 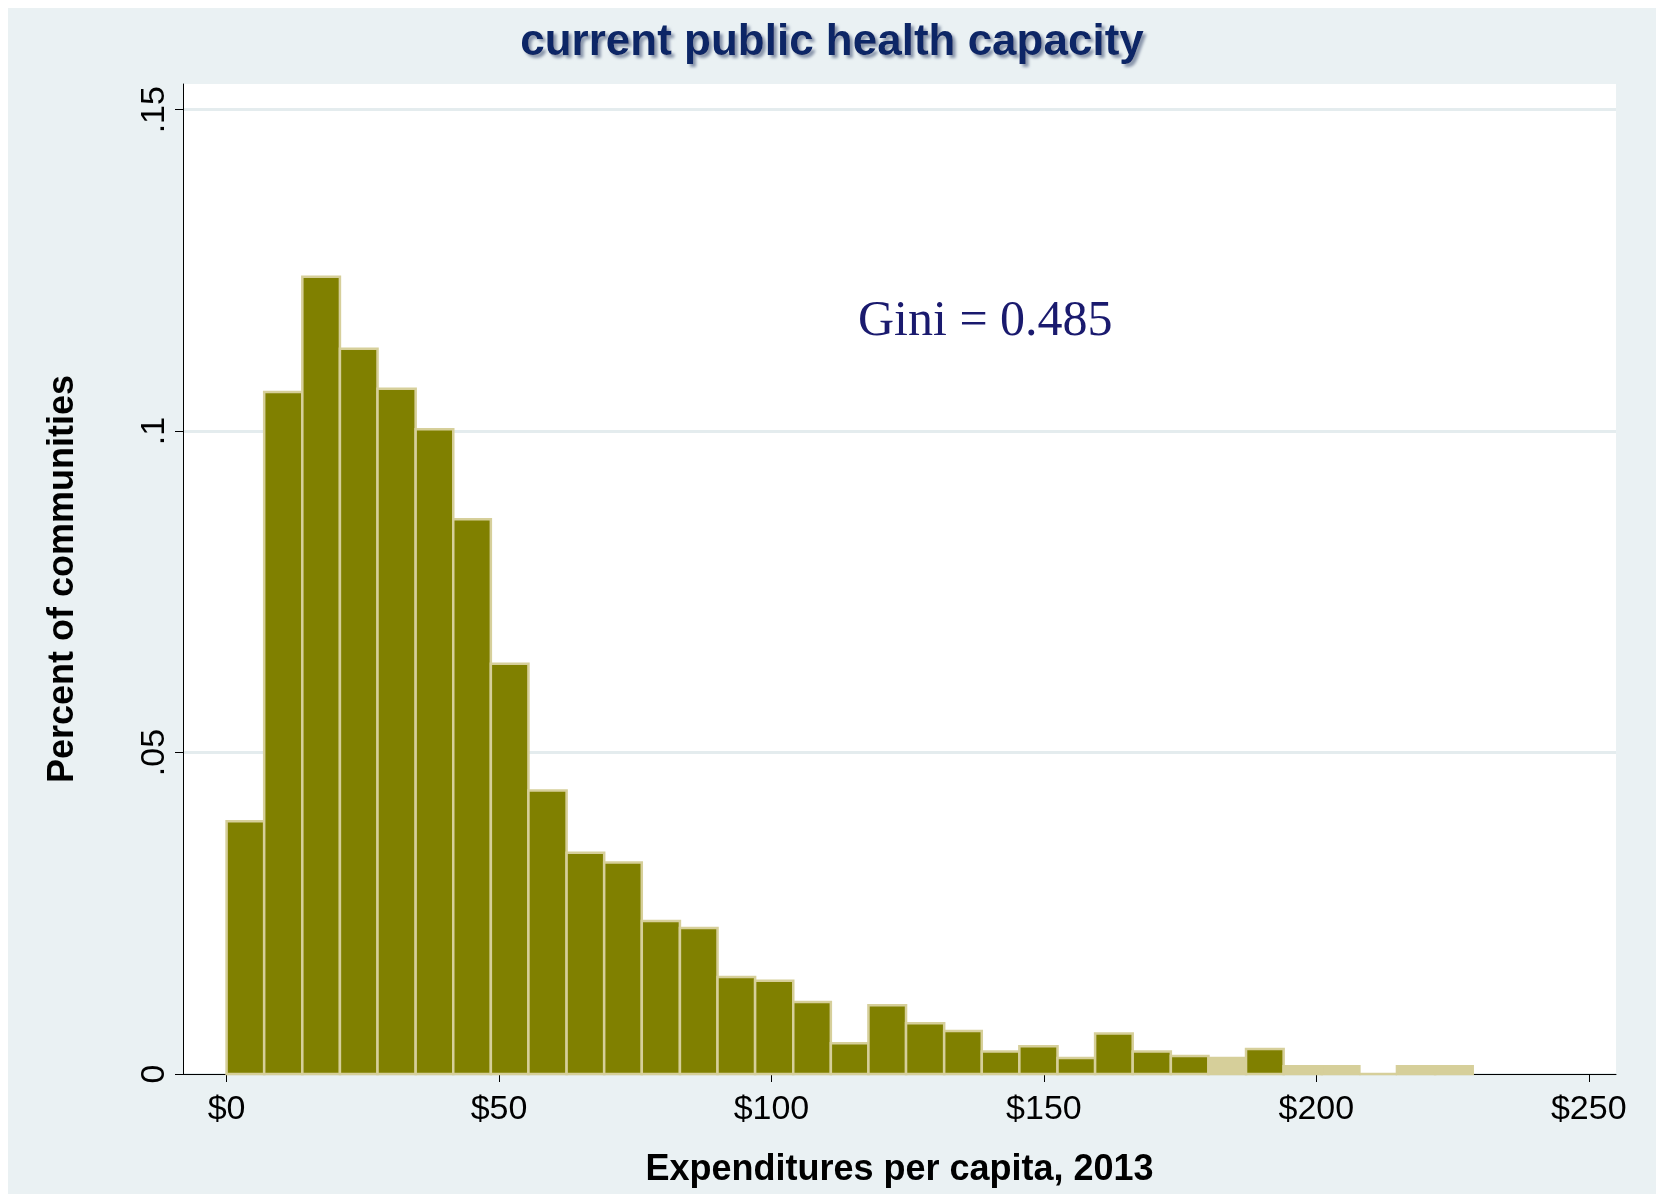 I want to click on y-tick-label: .05, so click(x=152, y=752).